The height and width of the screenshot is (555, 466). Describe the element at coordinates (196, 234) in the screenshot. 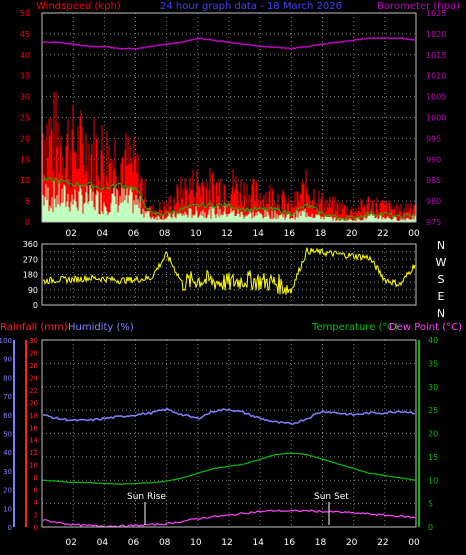

I see `wind-xtick: 10` at that location.